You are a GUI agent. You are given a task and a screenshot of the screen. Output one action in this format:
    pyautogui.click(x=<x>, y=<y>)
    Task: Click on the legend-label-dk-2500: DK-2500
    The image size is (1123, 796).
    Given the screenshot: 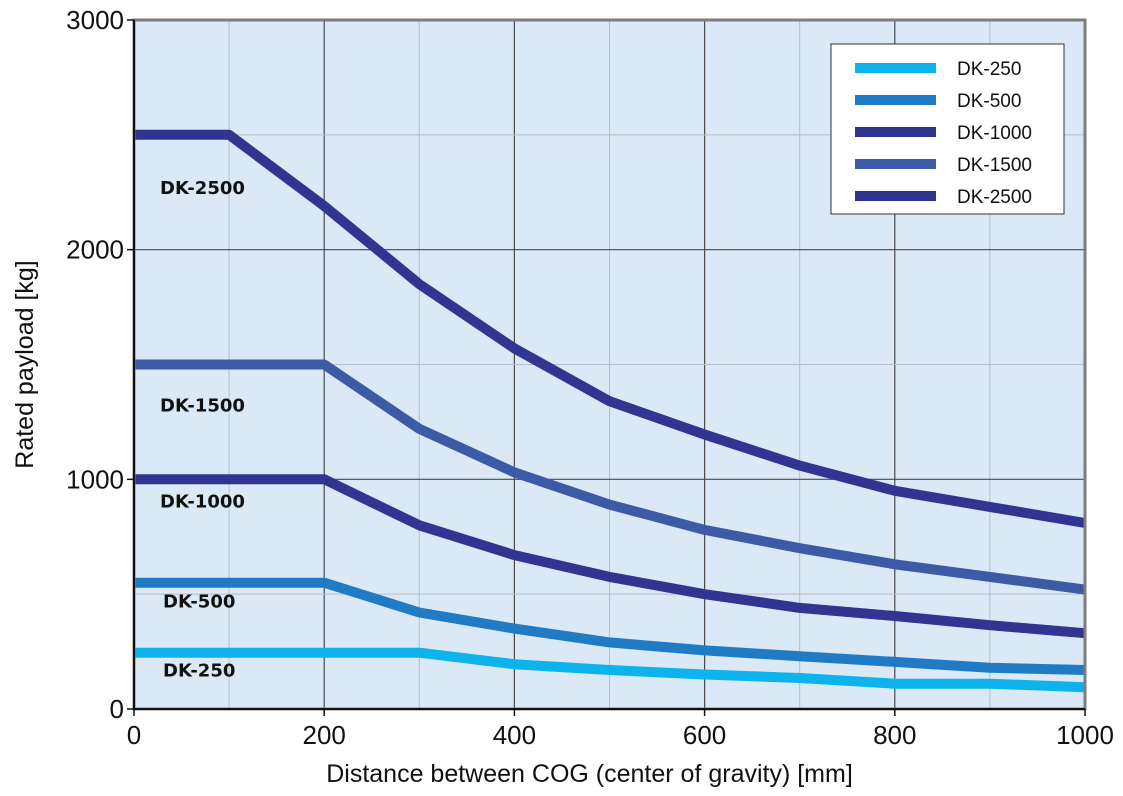 What is the action you would take?
    pyautogui.click(x=994, y=197)
    